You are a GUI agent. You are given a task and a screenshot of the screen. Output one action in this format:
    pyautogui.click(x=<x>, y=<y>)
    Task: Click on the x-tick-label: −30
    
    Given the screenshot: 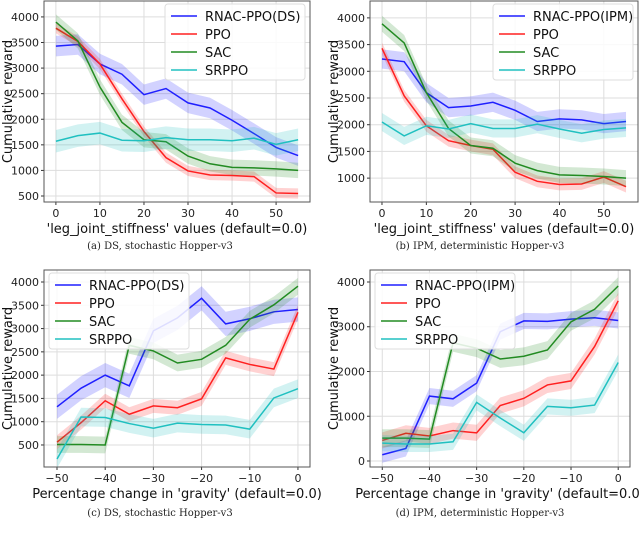 What is the action you would take?
    pyautogui.click(x=153, y=478)
    